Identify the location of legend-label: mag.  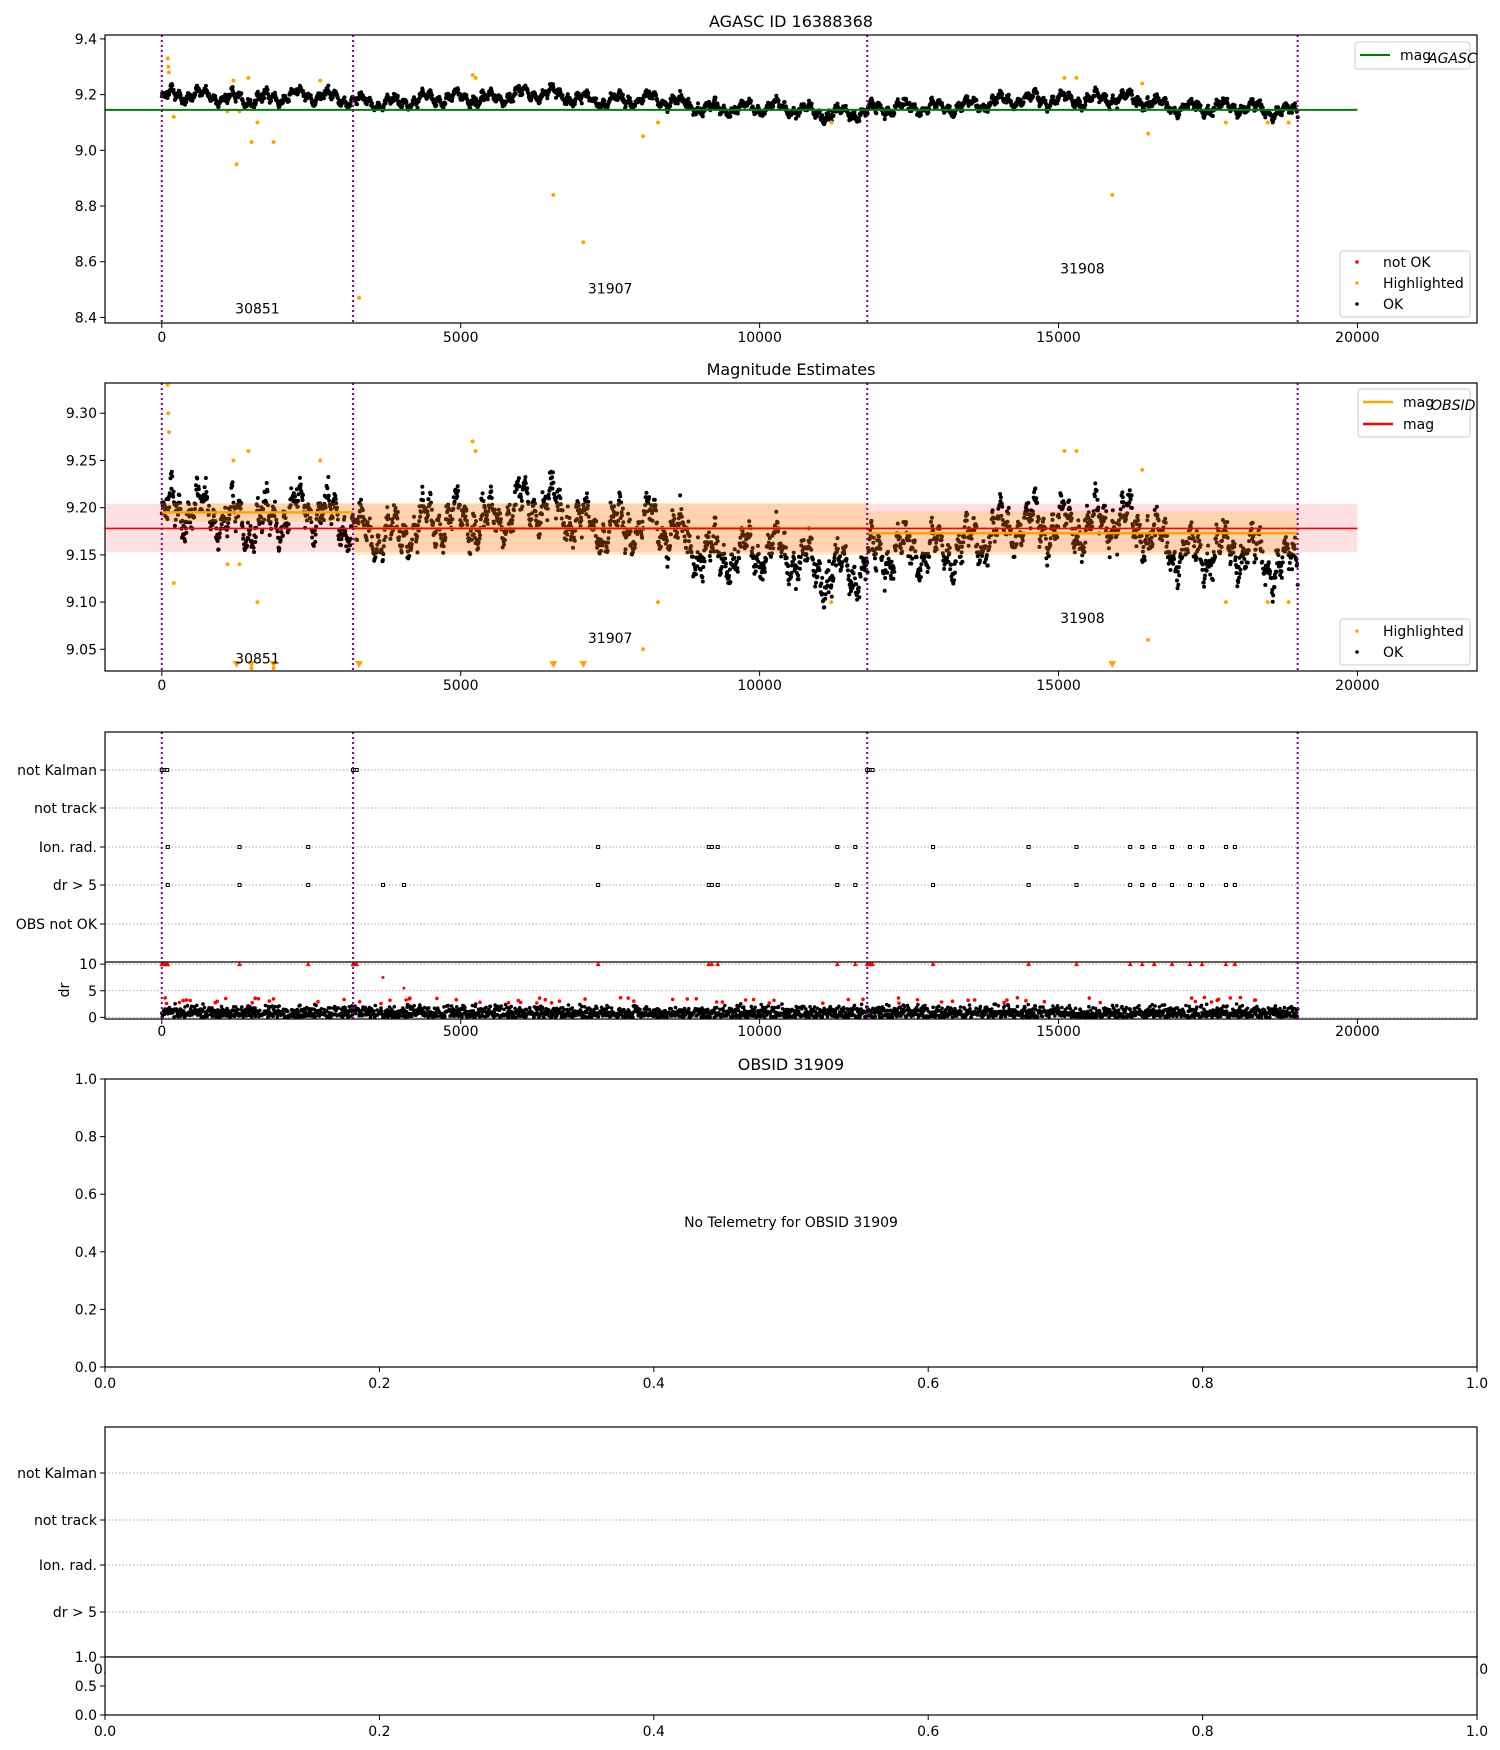
(1415, 56).